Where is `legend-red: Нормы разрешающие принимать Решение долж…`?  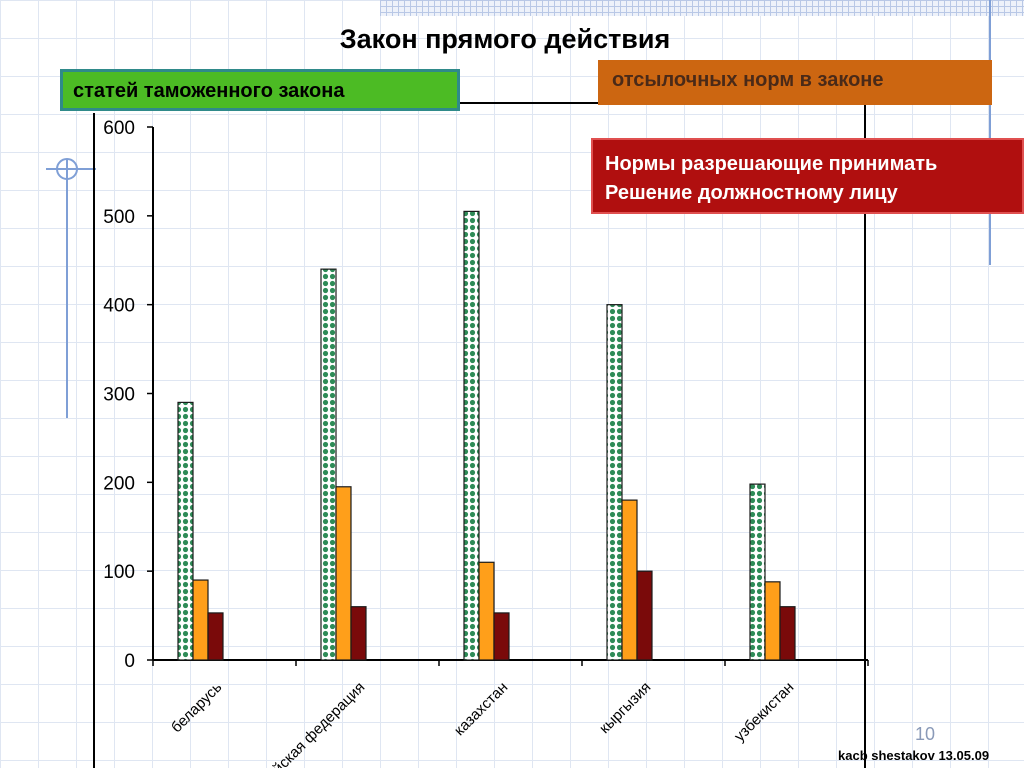 legend-red: Нормы разрешающие принимать Решение долж… is located at coordinates (807, 176).